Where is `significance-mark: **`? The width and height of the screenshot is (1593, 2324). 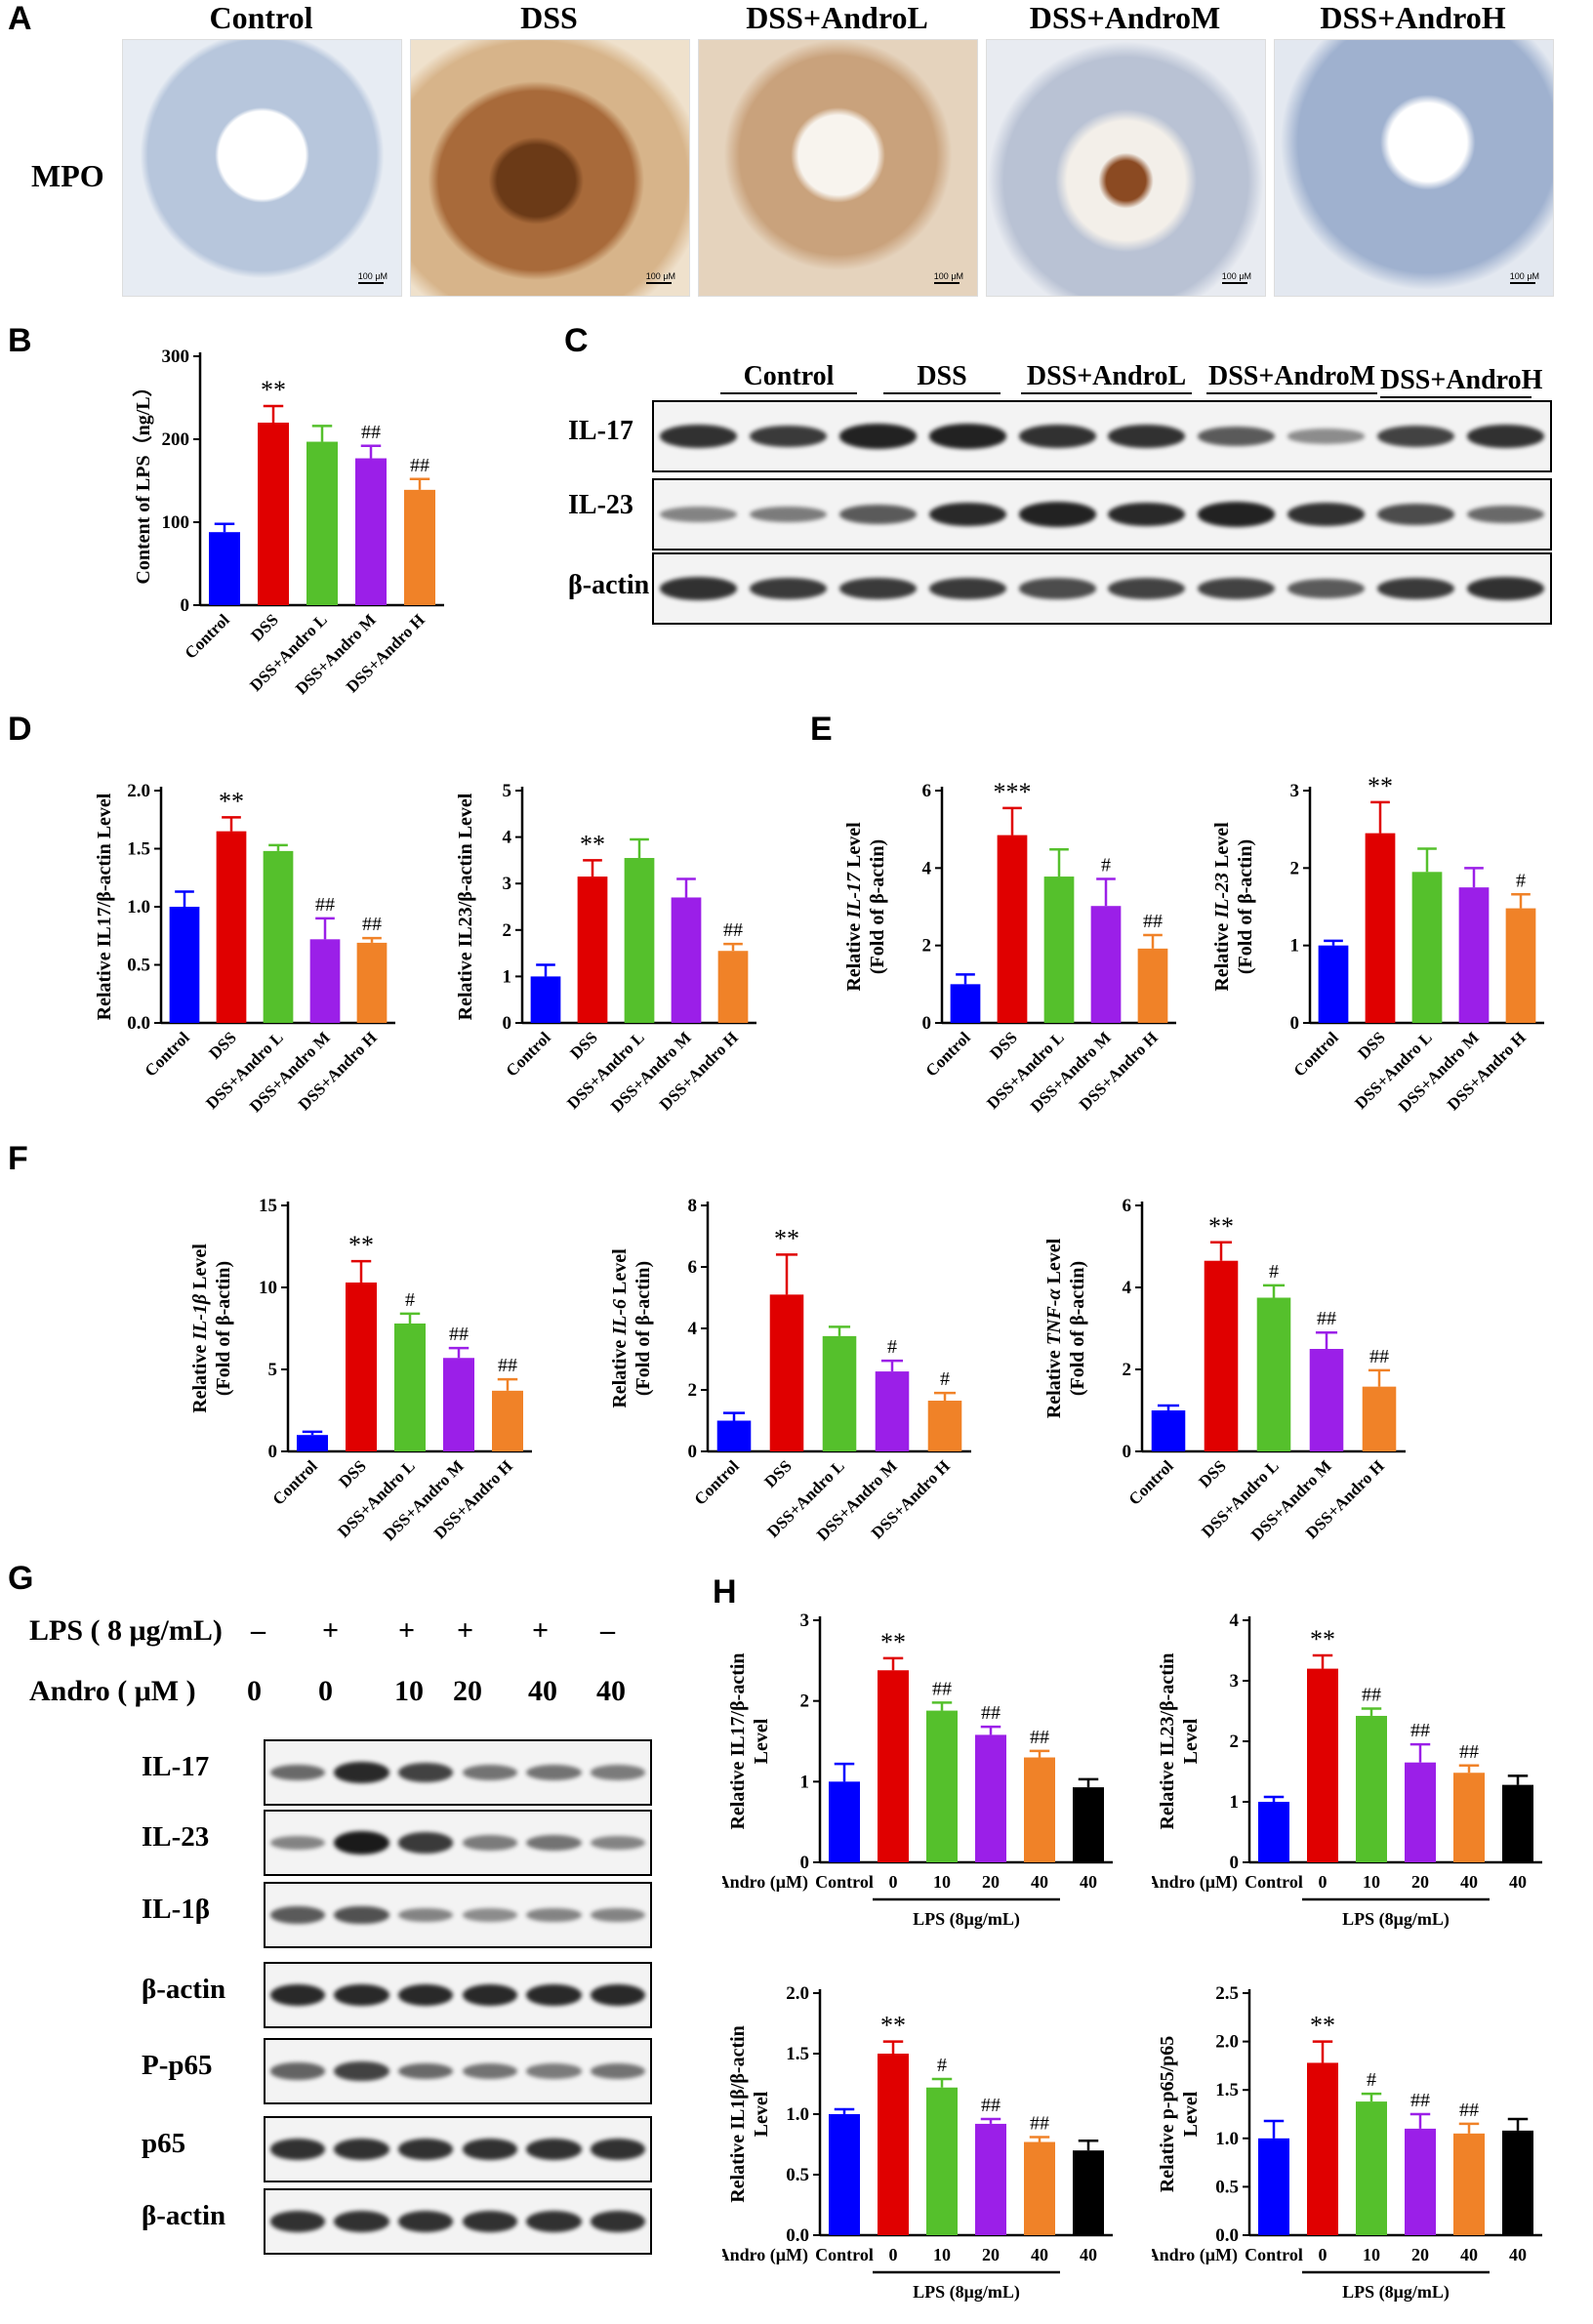
significance-mark: ** is located at coordinates (893, 1642).